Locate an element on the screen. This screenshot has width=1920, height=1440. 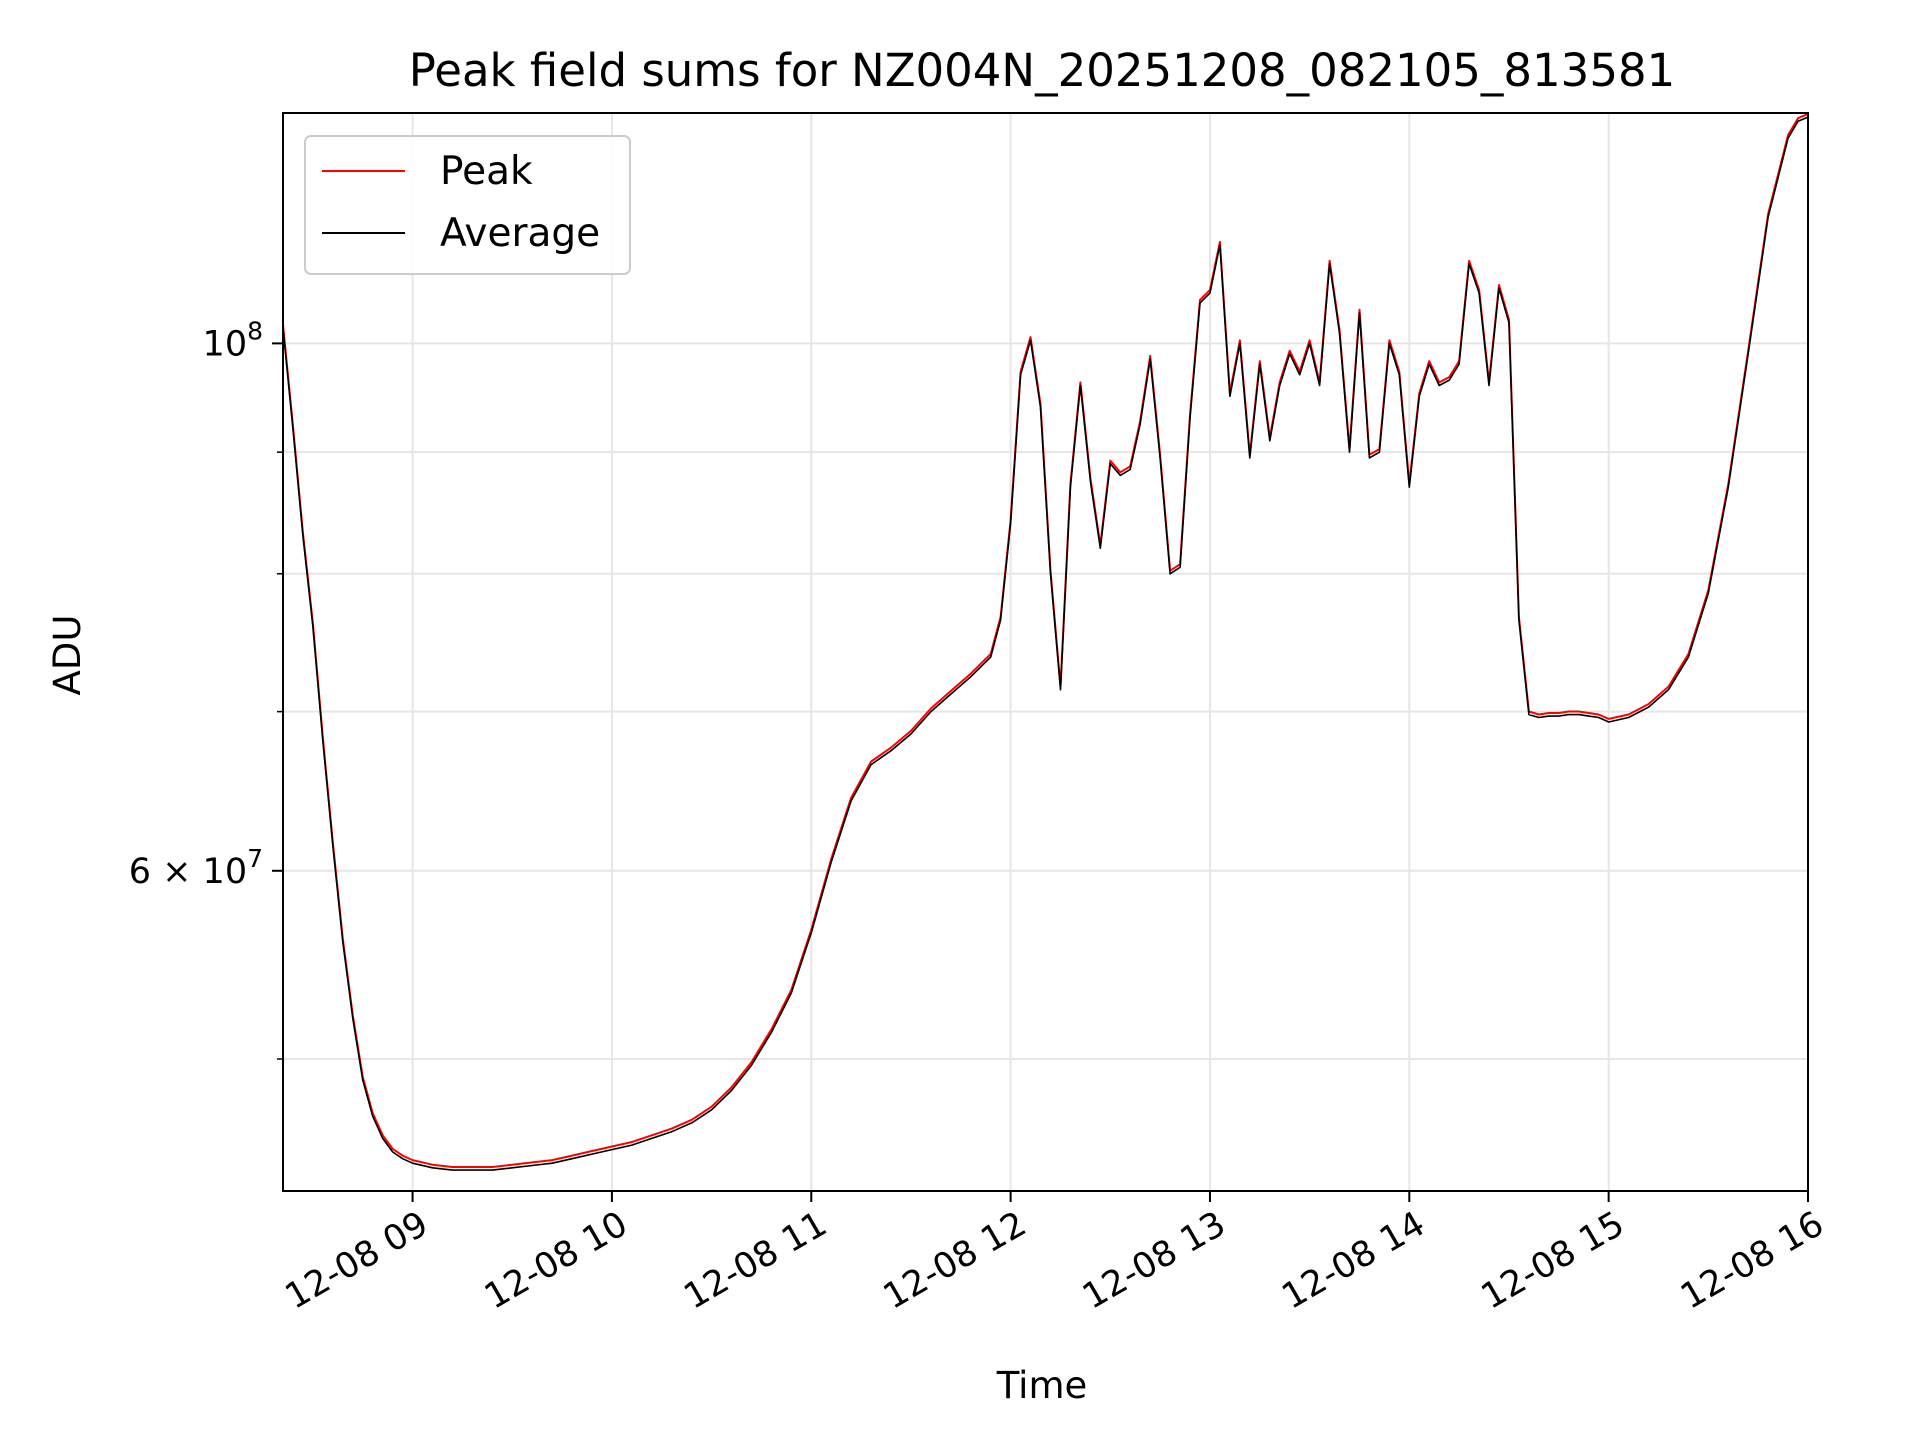
y-tick-exponent: 7 is located at coordinates (255, 858).